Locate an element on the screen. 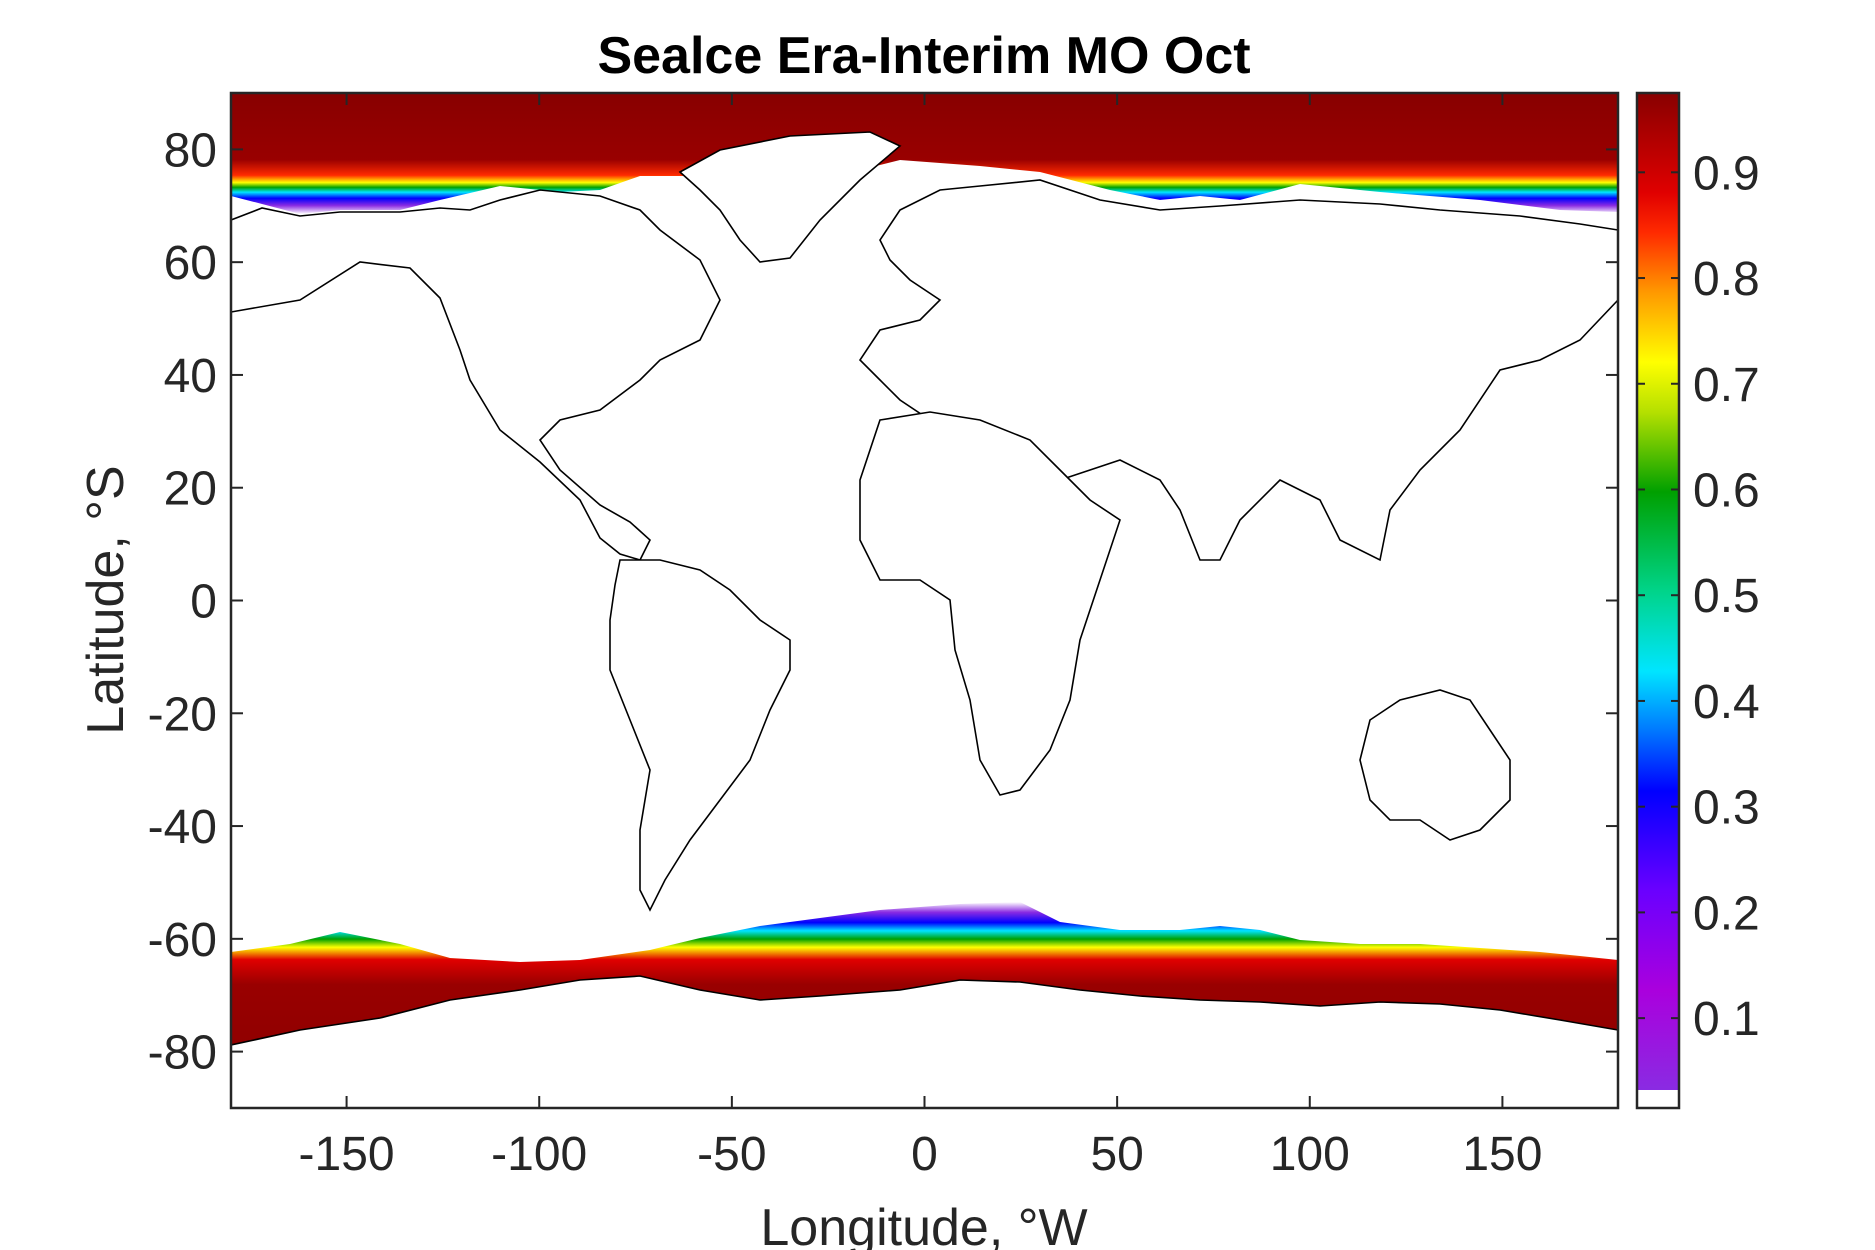 This screenshot has height=1250, width=1875. x-tick-label: 0 is located at coordinates (924, 1154).